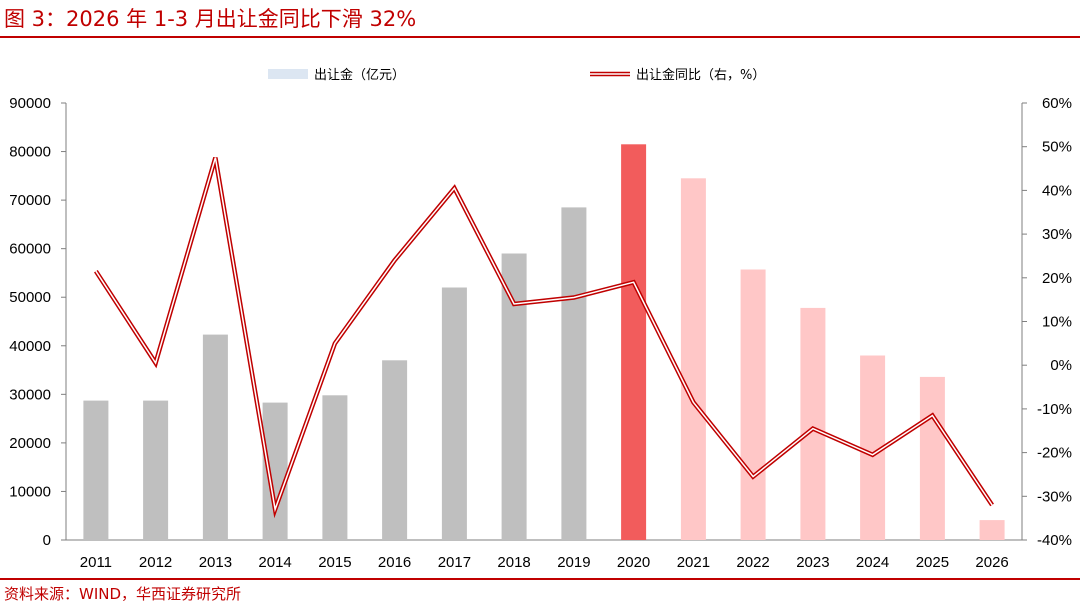  I want to click on bar-2021, so click(693, 359).